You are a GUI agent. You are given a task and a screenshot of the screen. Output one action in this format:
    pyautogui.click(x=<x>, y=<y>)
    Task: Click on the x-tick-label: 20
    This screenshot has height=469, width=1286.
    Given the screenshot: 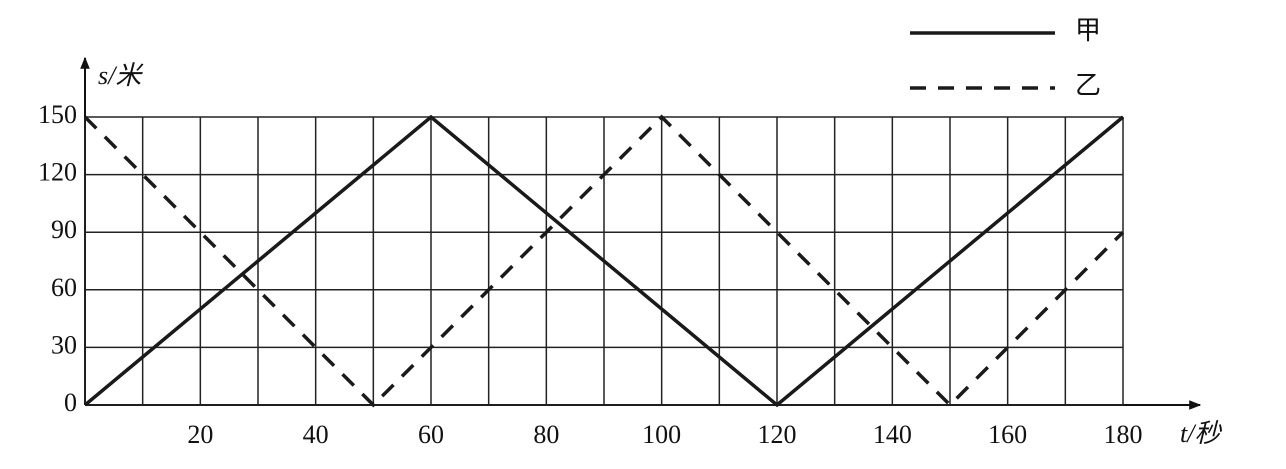 What is the action you would take?
    pyautogui.click(x=200, y=434)
    